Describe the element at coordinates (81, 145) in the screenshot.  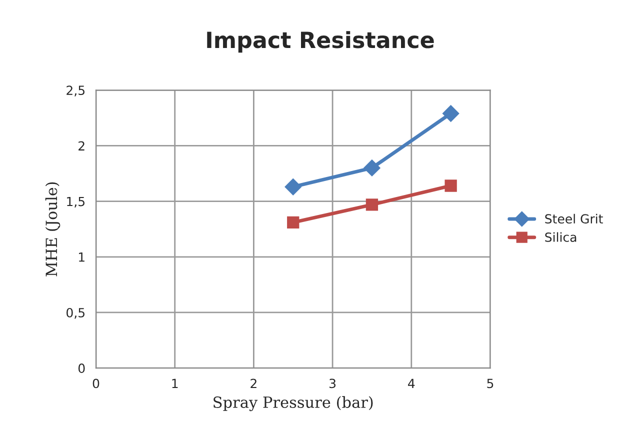
I see `y-tick-label: 2` at that location.